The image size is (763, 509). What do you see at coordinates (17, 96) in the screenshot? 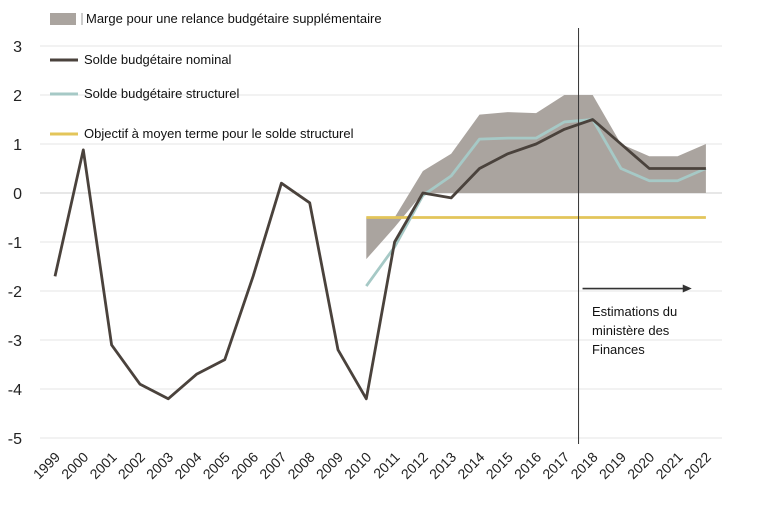
I see `y-tick-label: 2` at bounding box center [17, 96].